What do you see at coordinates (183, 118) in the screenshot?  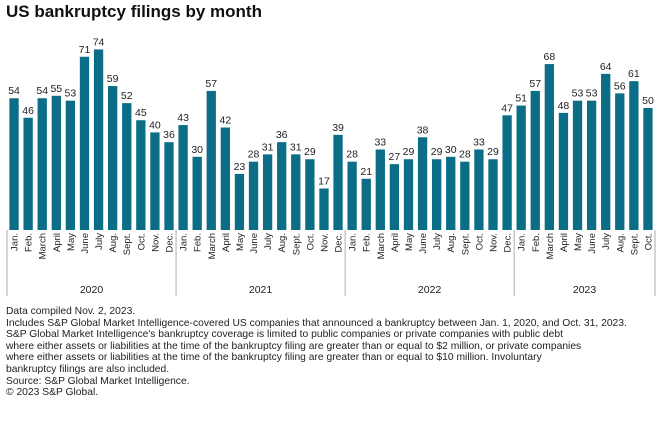 I see `data-label: 43` at bounding box center [183, 118].